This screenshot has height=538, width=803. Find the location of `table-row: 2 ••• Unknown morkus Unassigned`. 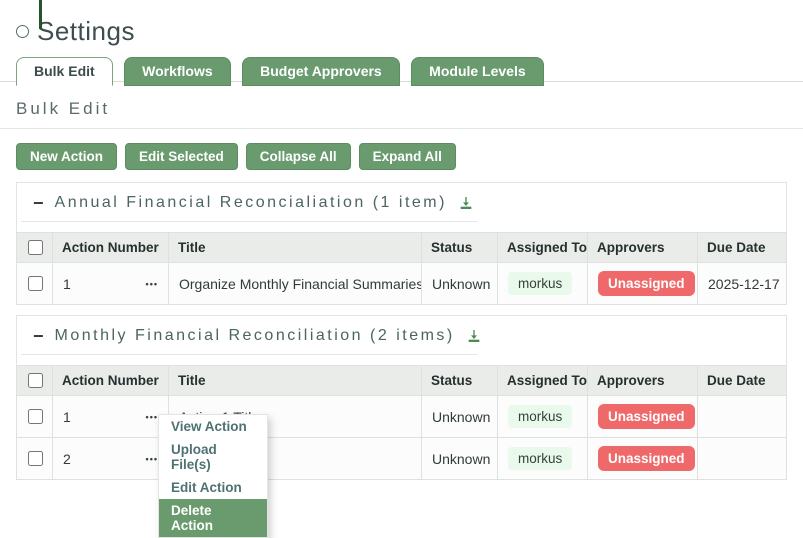

table-row: 2 ••• Unknown morkus Unassigned is located at coordinates (401, 458).